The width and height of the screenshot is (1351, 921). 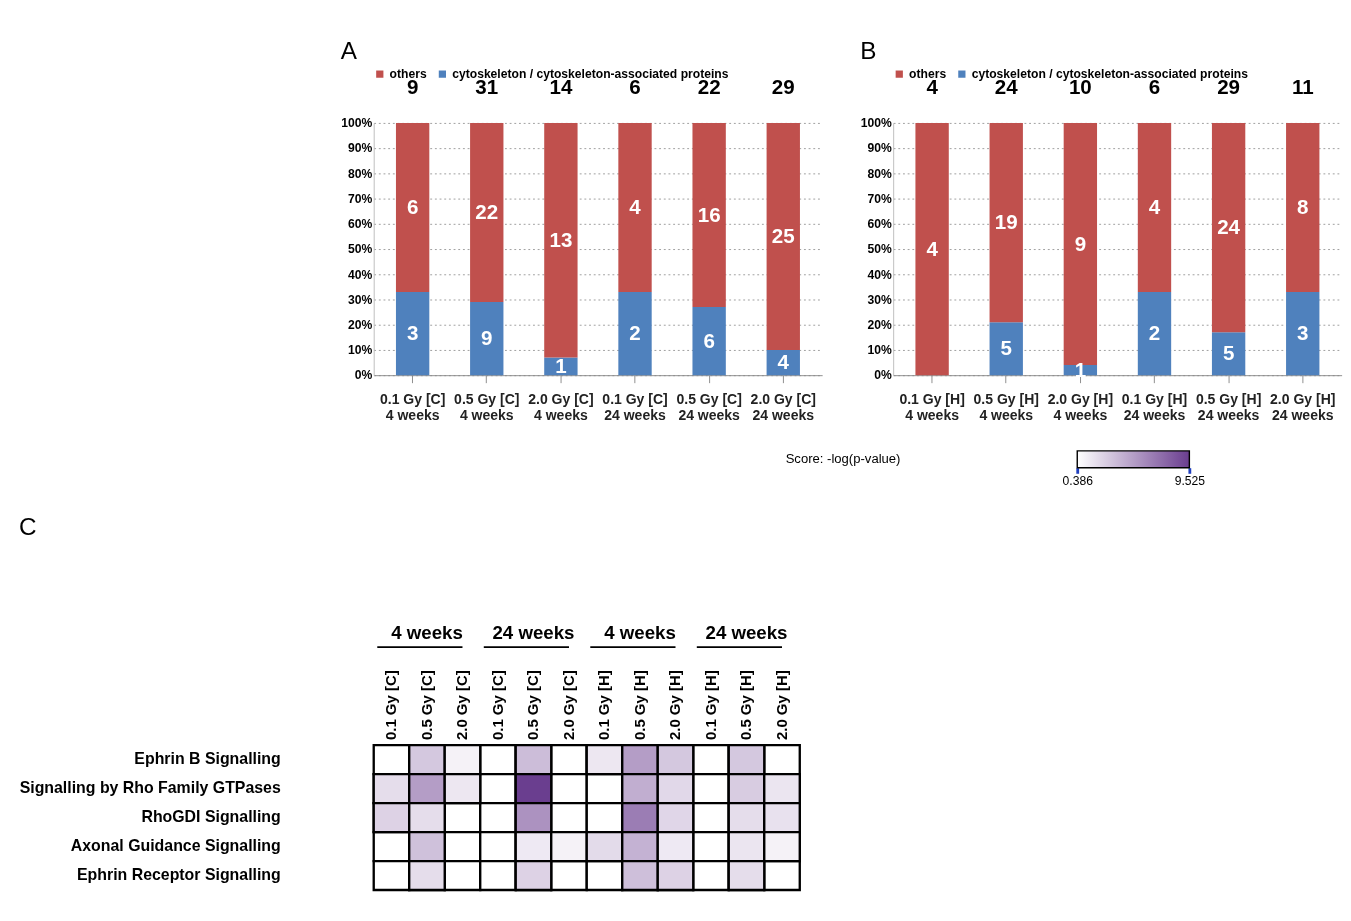 I want to click on y-tick-label: RhoGDI Signalling, so click(x=211, y=817).